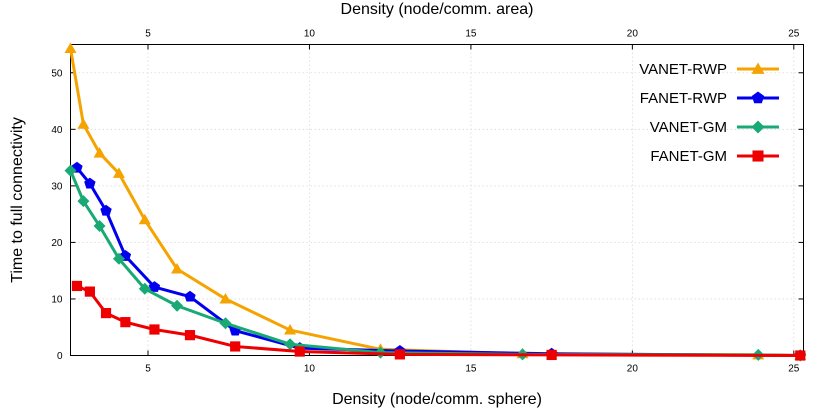  I want to click on legend-item-fanet-rwp: FANET-RWP, so click(709, 98).